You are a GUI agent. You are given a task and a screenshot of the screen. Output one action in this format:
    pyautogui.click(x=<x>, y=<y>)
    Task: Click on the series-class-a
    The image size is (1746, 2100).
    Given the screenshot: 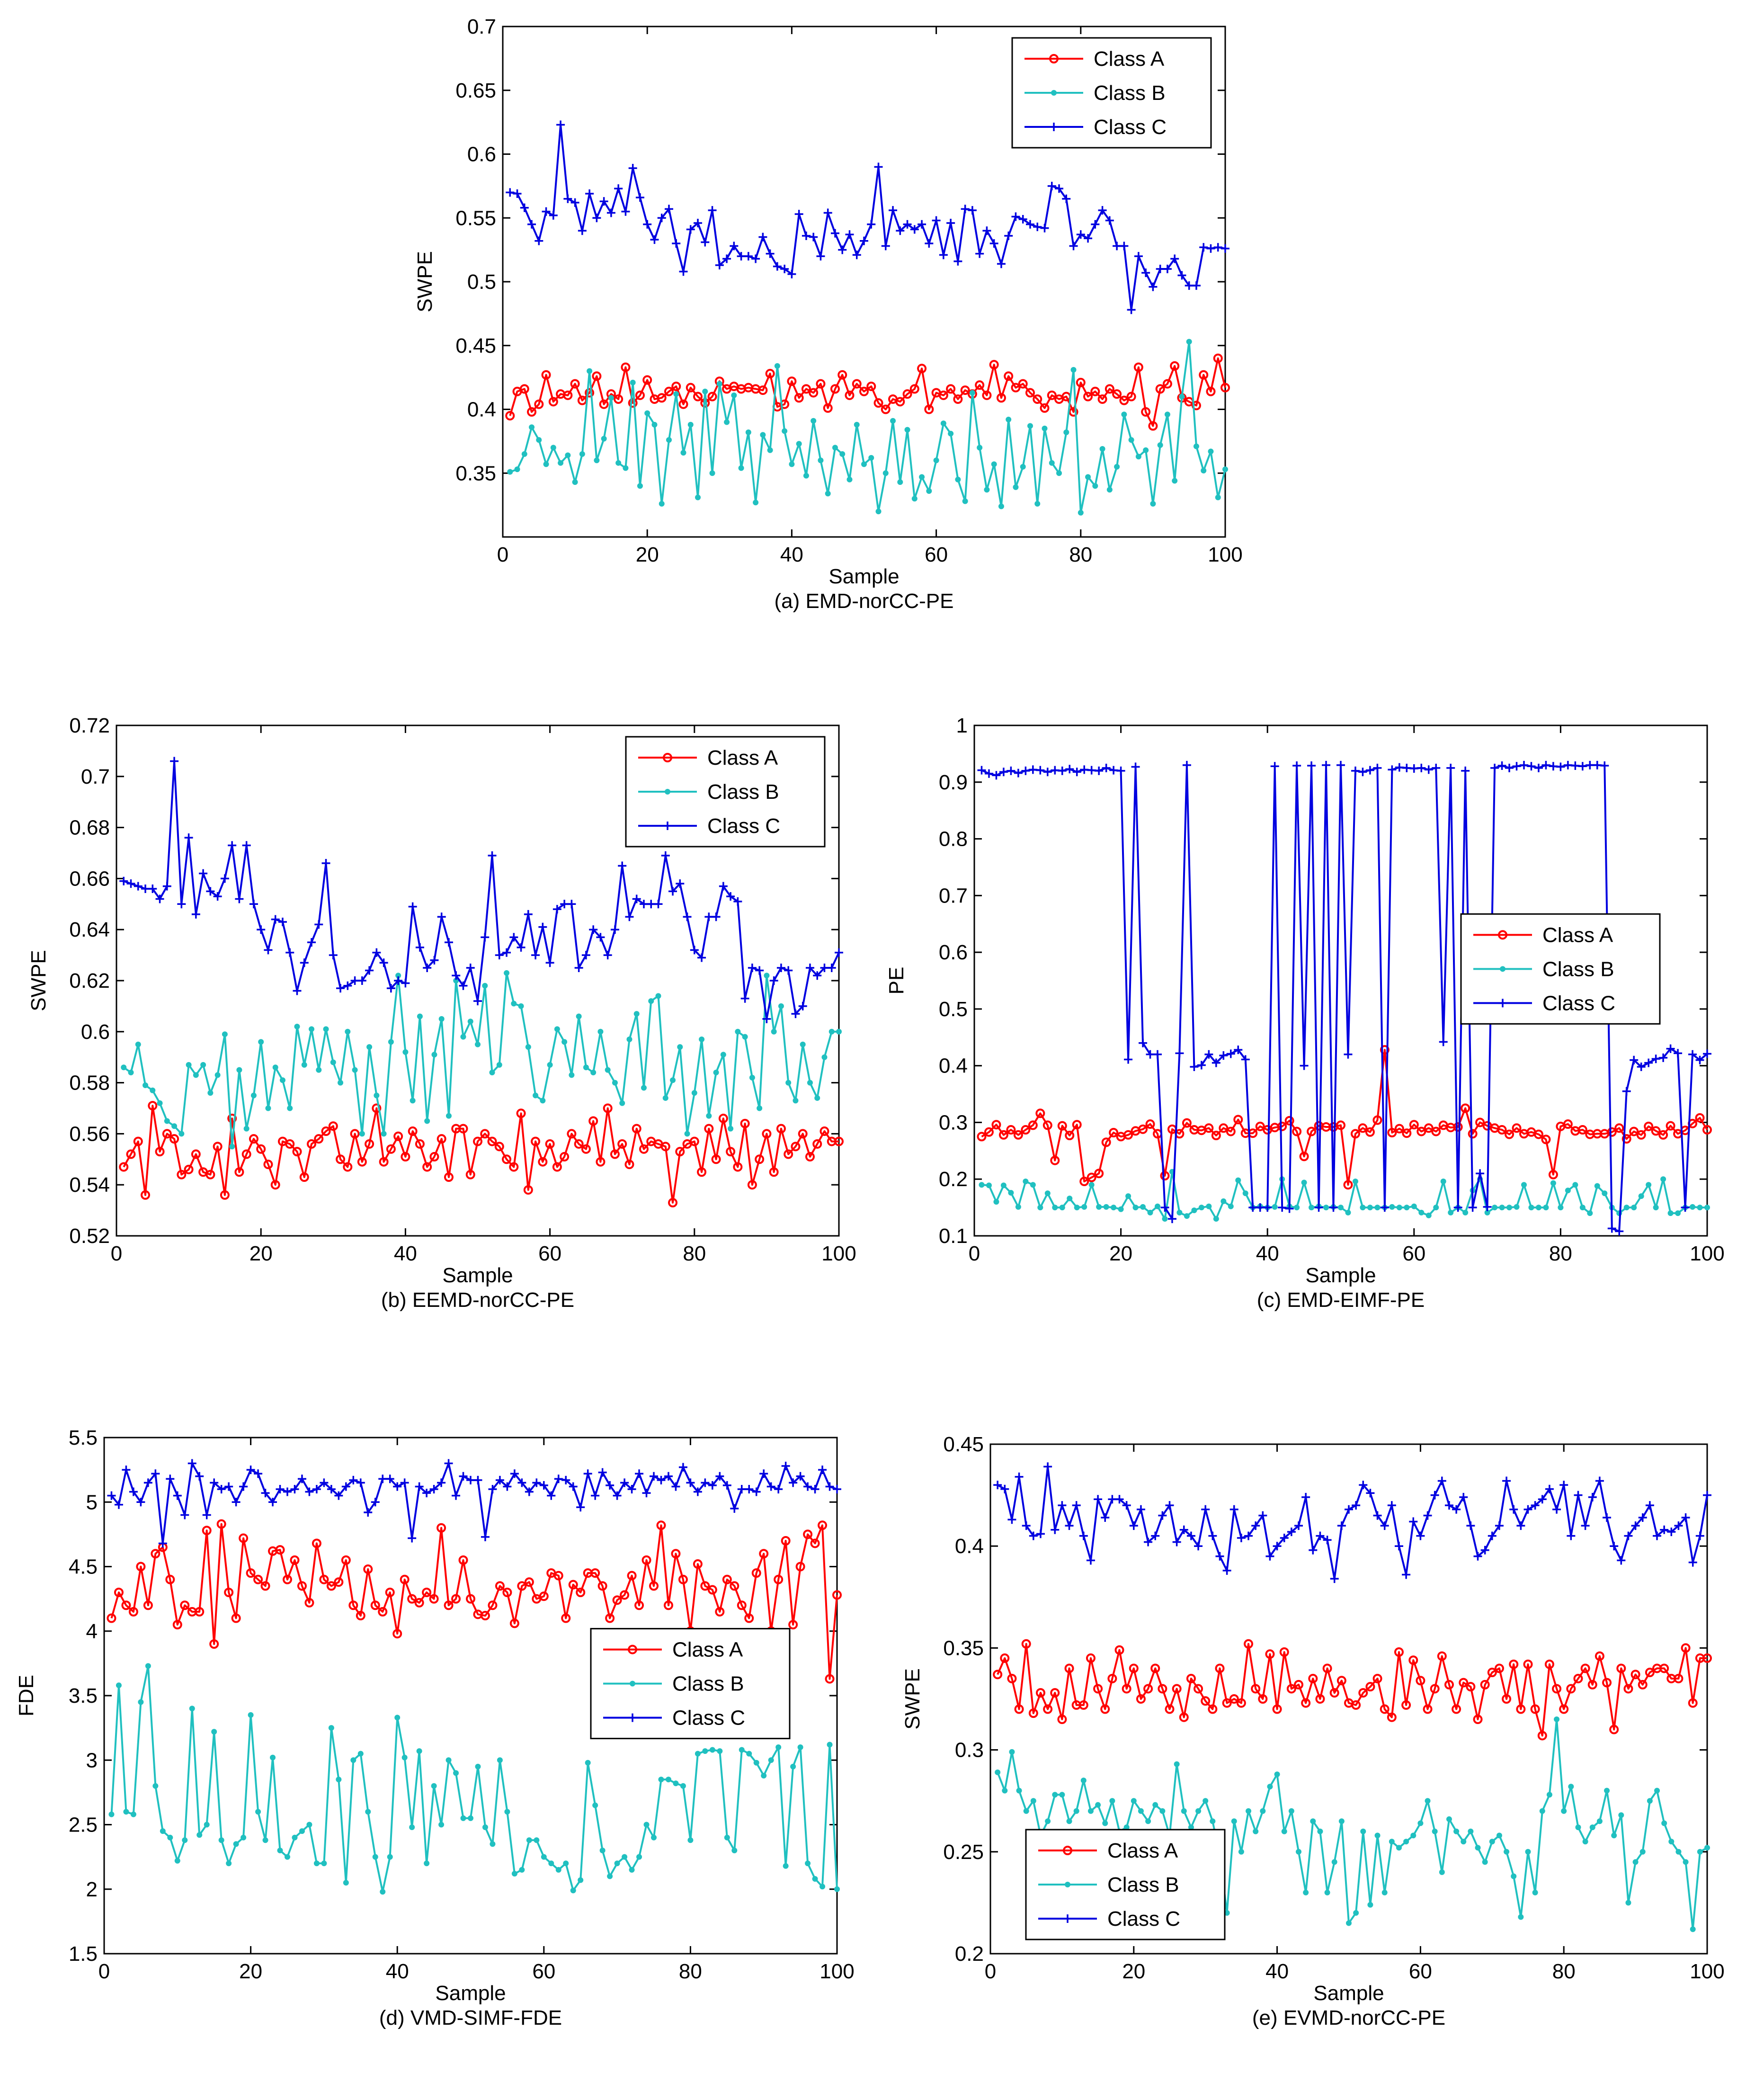 What is the action you would take?
    pyautogui.click(x=481, y=1154)
    